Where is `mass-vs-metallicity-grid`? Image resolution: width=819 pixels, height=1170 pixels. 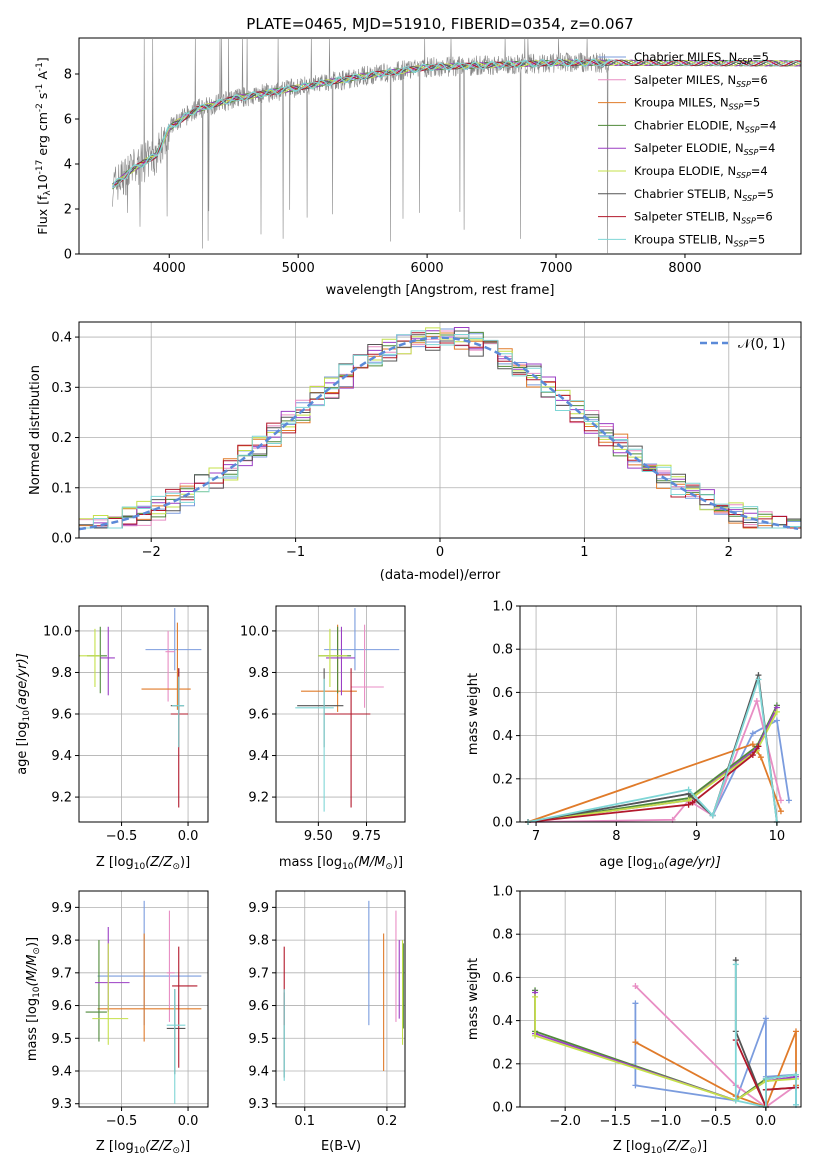 mass-vs-metallicity-grid is located at coordinates (143, 999).